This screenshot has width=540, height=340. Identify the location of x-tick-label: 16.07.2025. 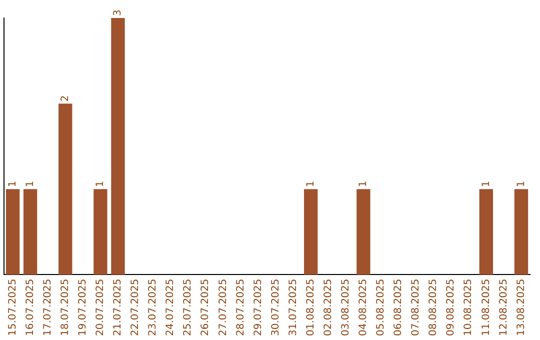
(30, 307).